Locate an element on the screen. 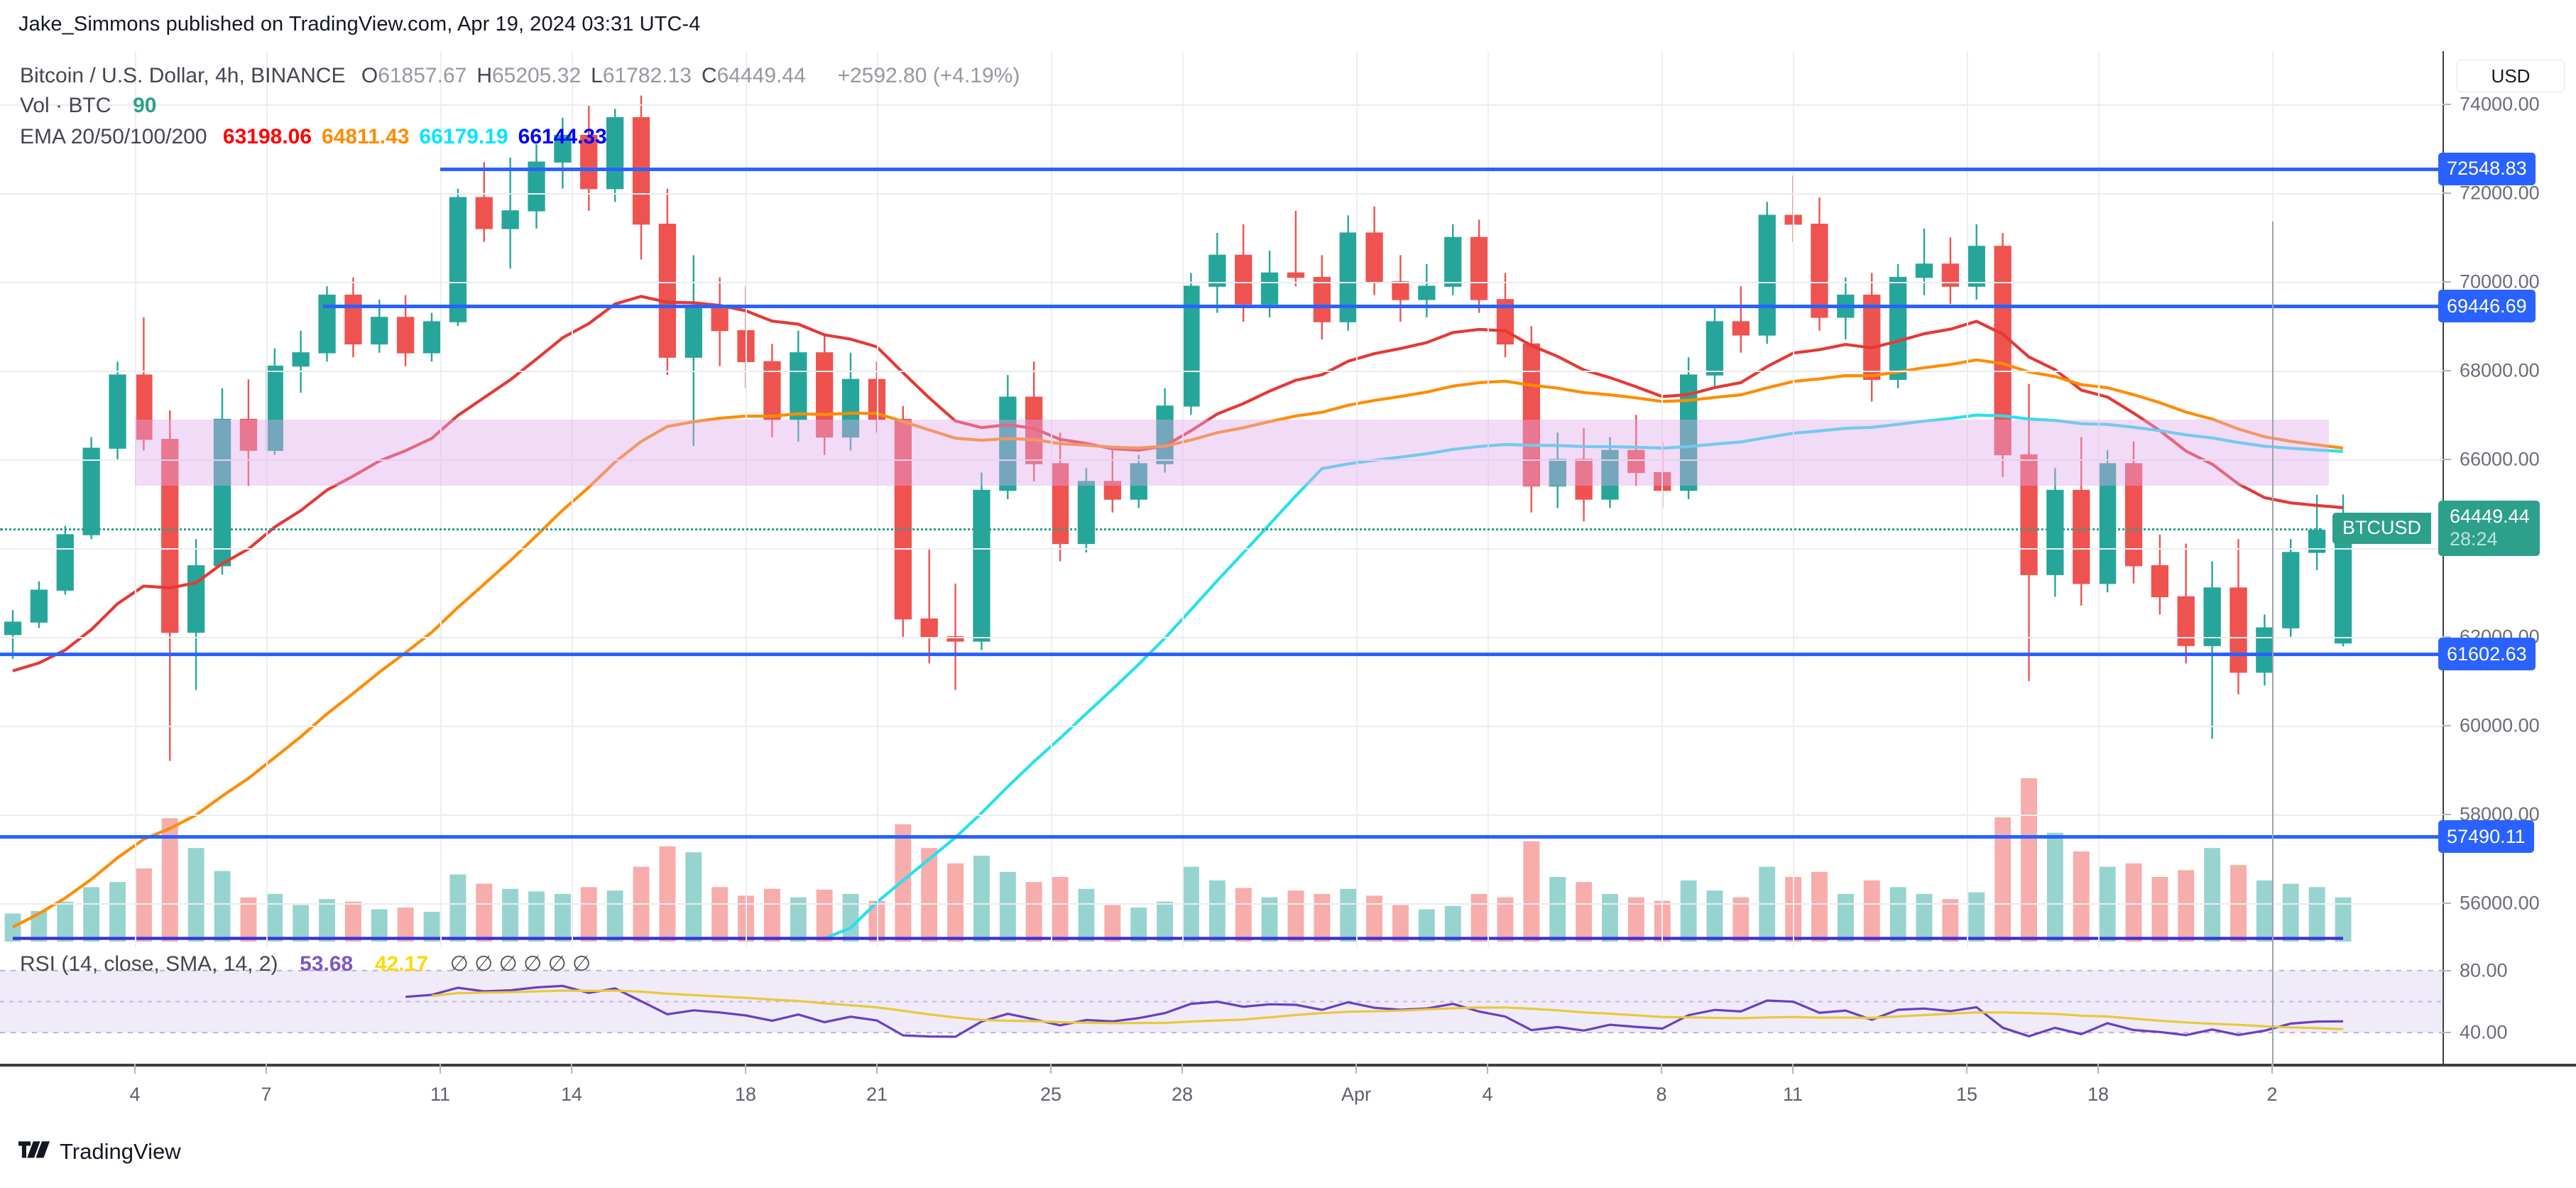 The image size is (2576, 1188). legend-ohlc-value: 61782.13 is located at coordinates (647, 75).